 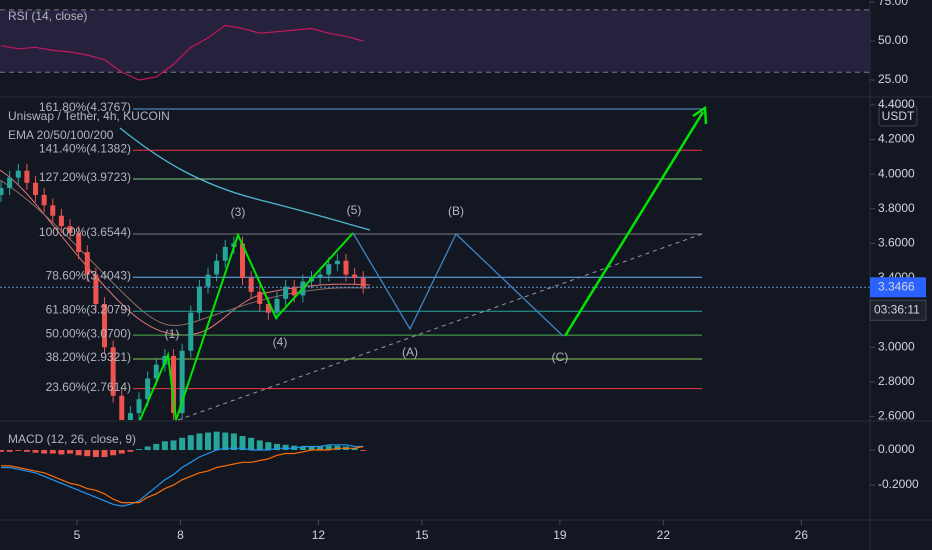 What do you see at coordinates (182, 52) in the screenshot?
I see `rsi-line` at bounding box center [182, 52].